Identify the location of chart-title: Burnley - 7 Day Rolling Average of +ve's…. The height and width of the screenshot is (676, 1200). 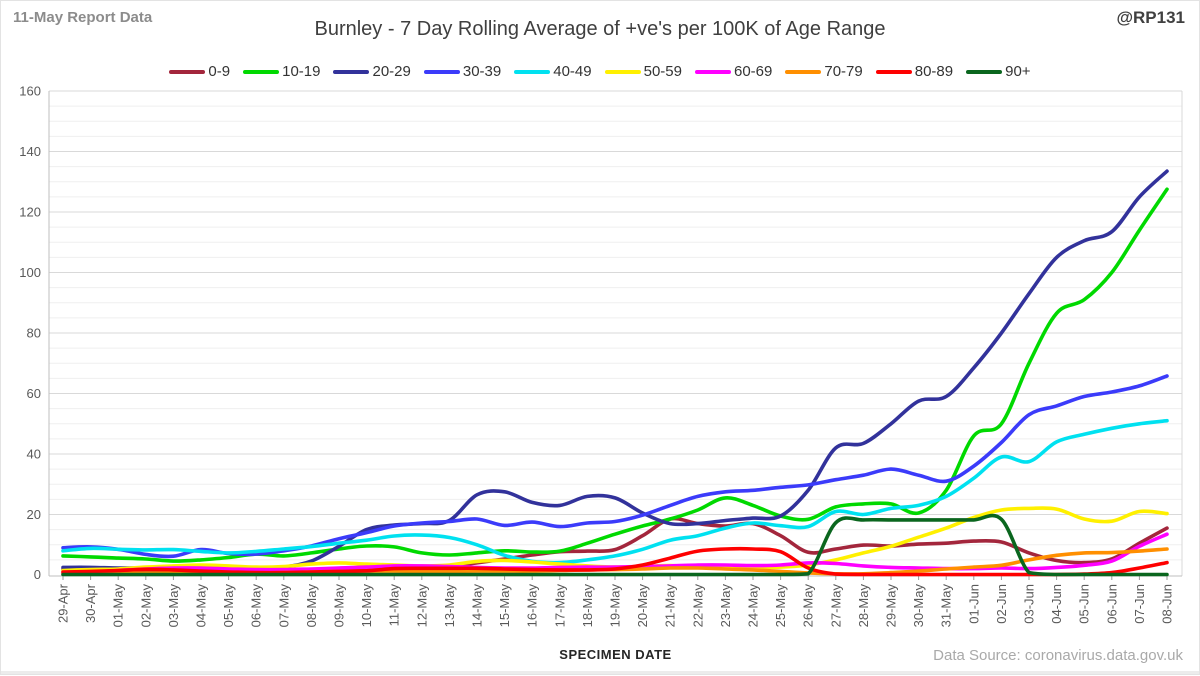
(600, 29).